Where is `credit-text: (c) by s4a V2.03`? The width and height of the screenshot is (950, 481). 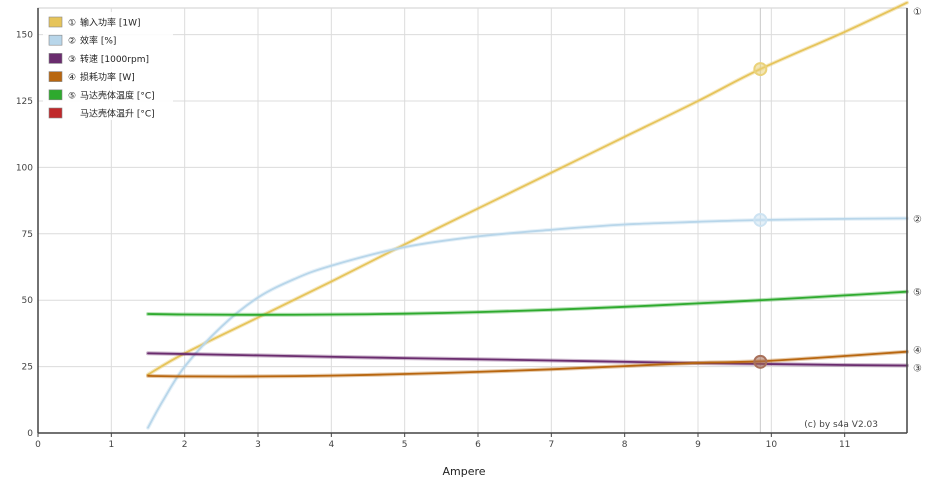 credit-text: (c) by s4a V2.03 is located at coordinates (841, 425).